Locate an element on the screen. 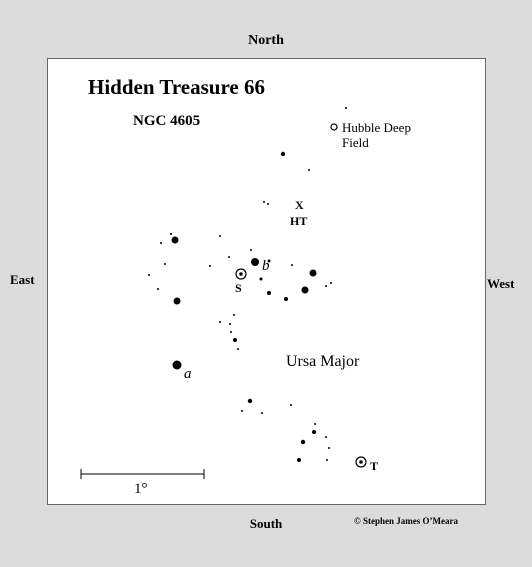 Image resolution: width=532 pixels, height=567 pixels. variable-star-s is located at coordinates (241, 274).